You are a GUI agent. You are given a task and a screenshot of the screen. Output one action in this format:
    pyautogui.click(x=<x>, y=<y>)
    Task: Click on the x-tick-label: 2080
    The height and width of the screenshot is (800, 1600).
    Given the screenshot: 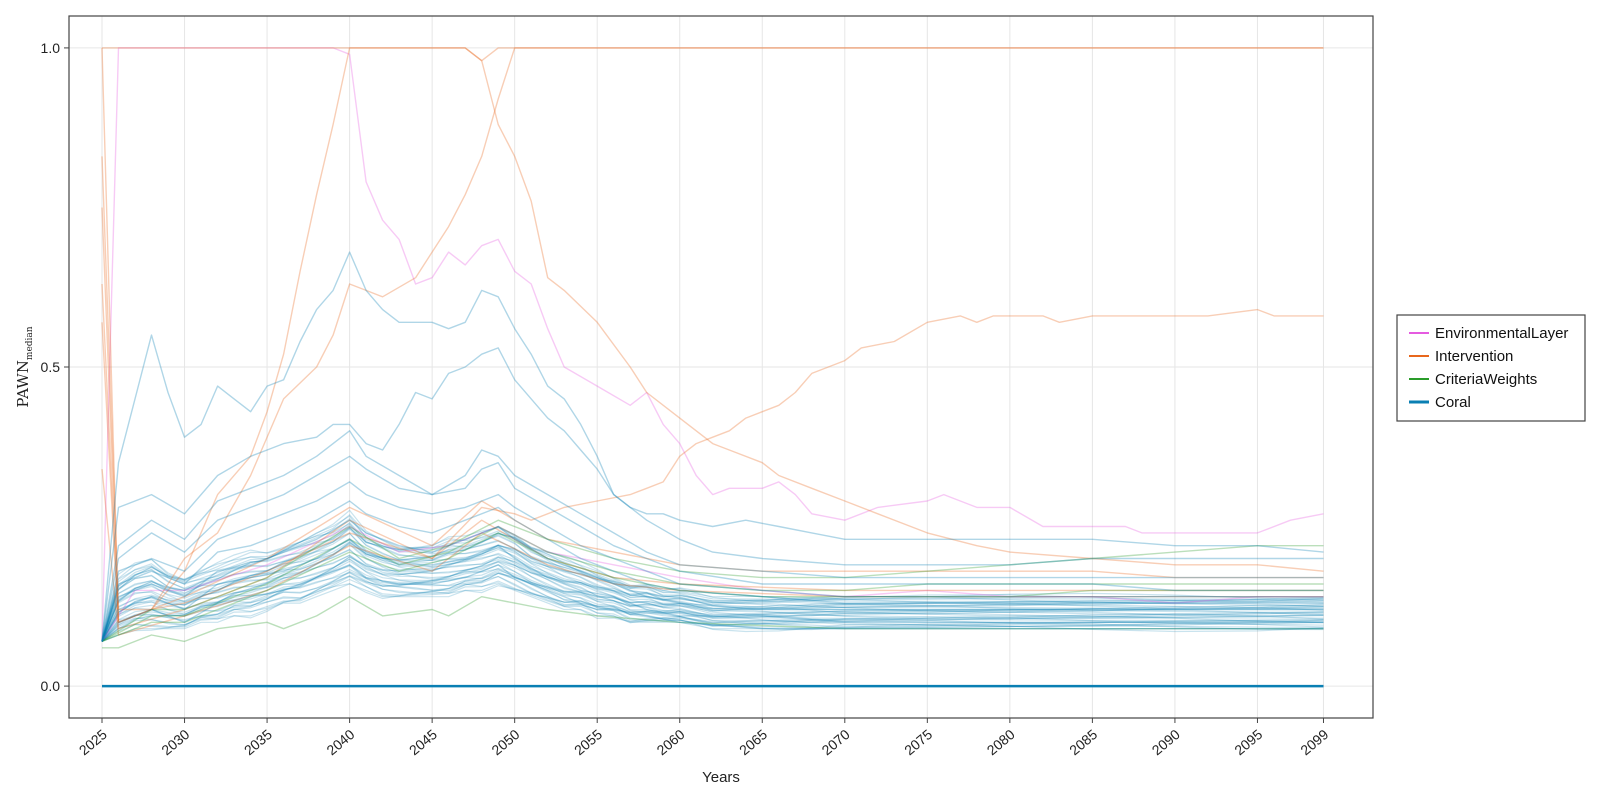 What is the action you would take?
    pyautogui.click(x=1001, y=742)
    